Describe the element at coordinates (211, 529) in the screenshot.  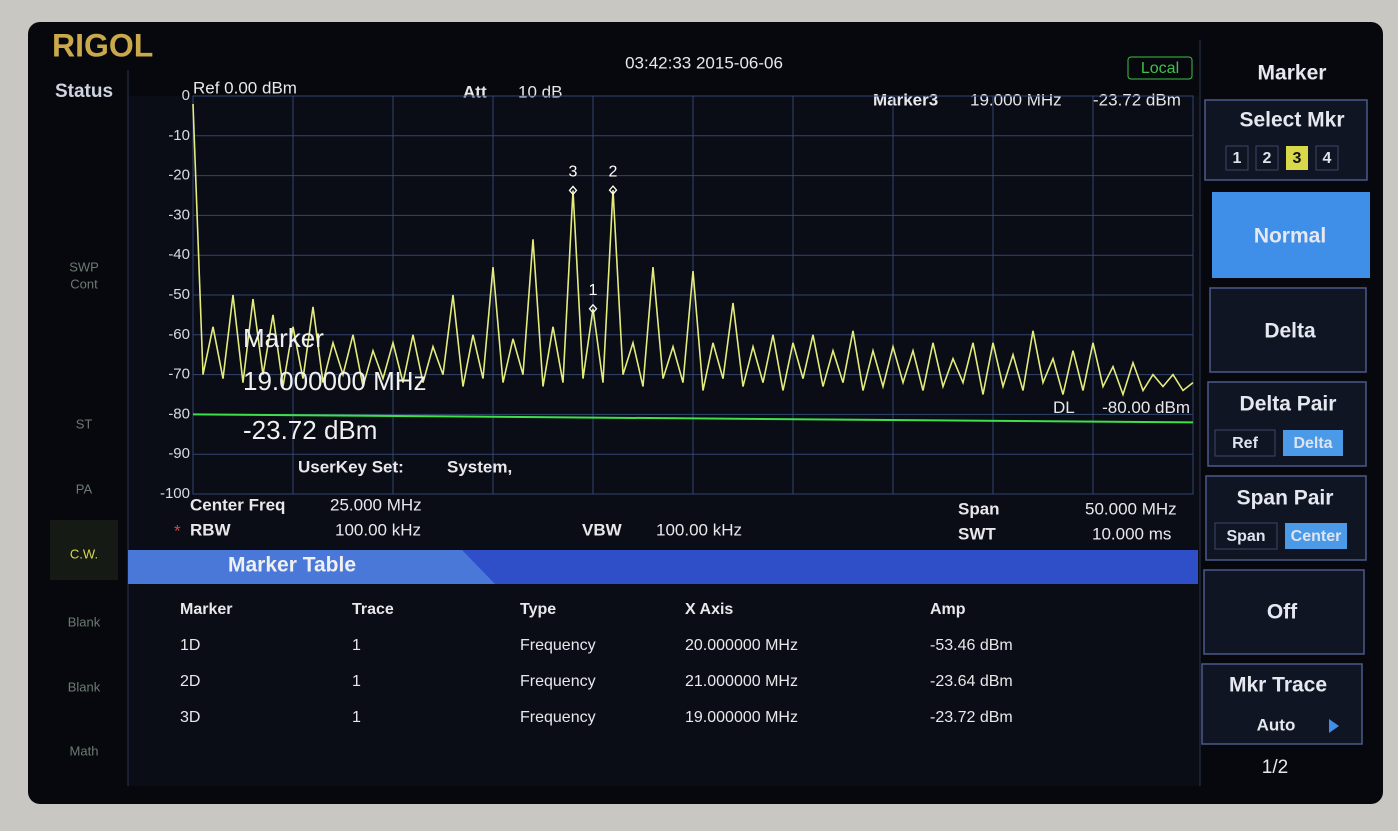
I see `rbw-label: RBW` at that location.